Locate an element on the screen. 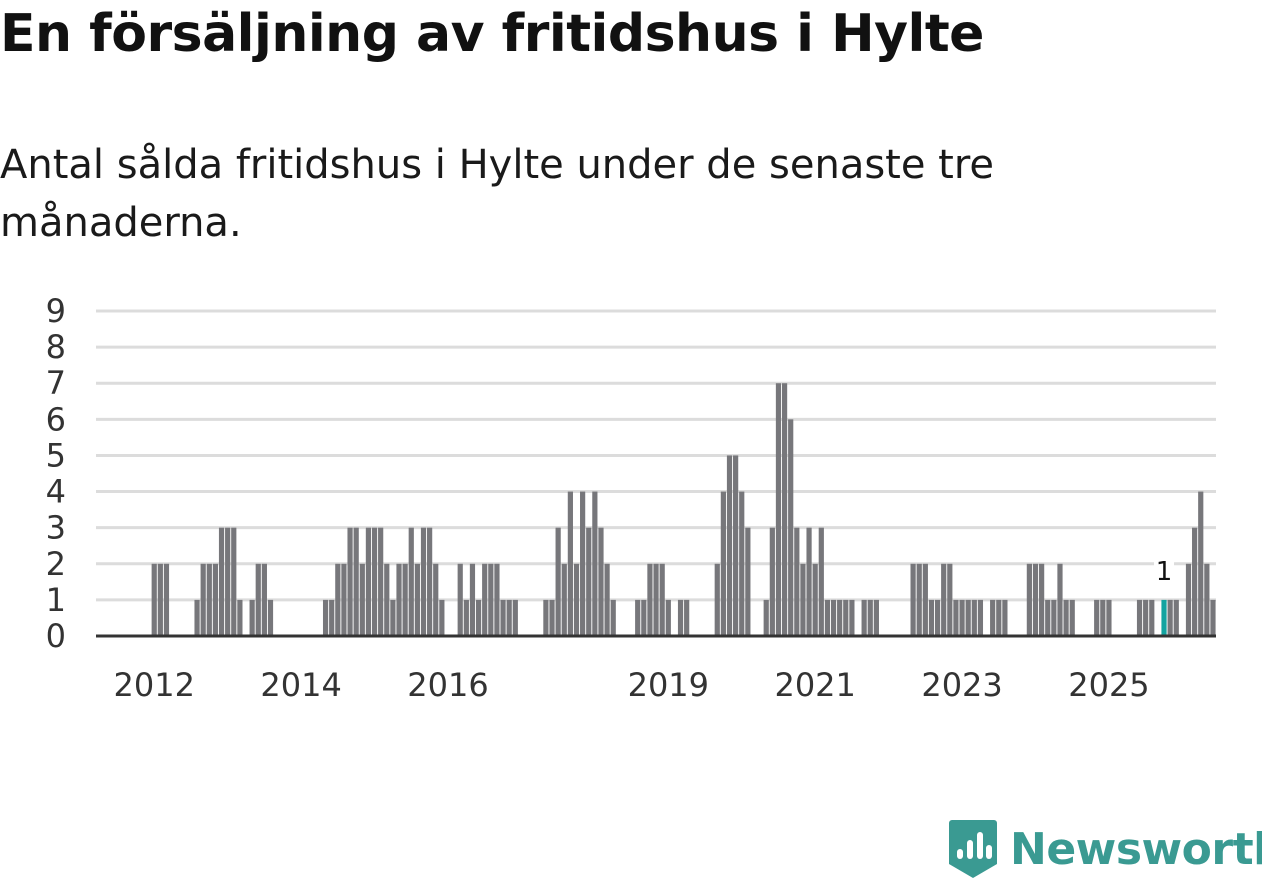 This screenshot has height=880, width=1262. x-tick-label: 2023 is located at coordinates (961, 685).